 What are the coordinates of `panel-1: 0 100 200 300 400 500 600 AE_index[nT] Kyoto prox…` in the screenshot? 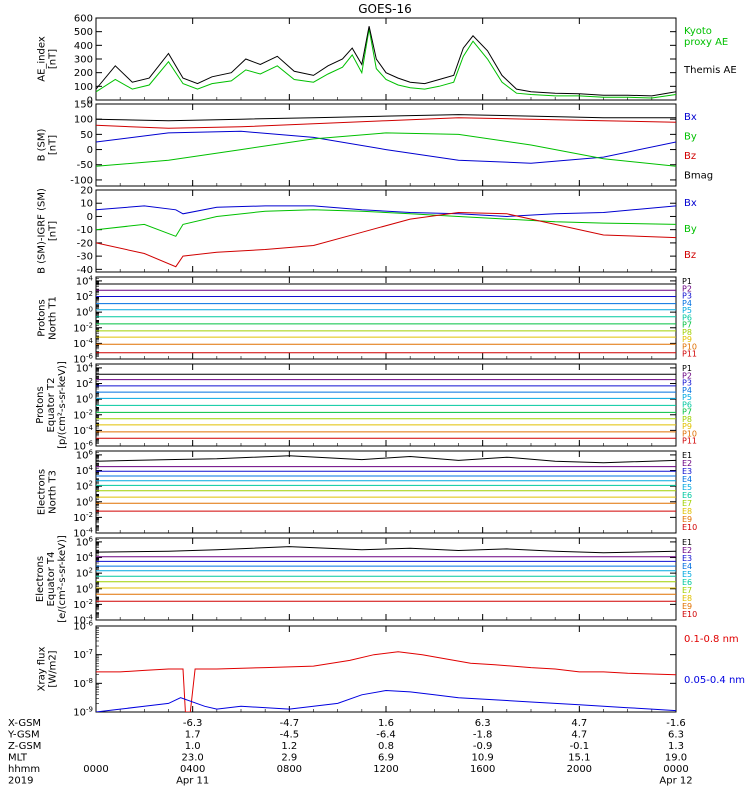 It's located at (387, 60).